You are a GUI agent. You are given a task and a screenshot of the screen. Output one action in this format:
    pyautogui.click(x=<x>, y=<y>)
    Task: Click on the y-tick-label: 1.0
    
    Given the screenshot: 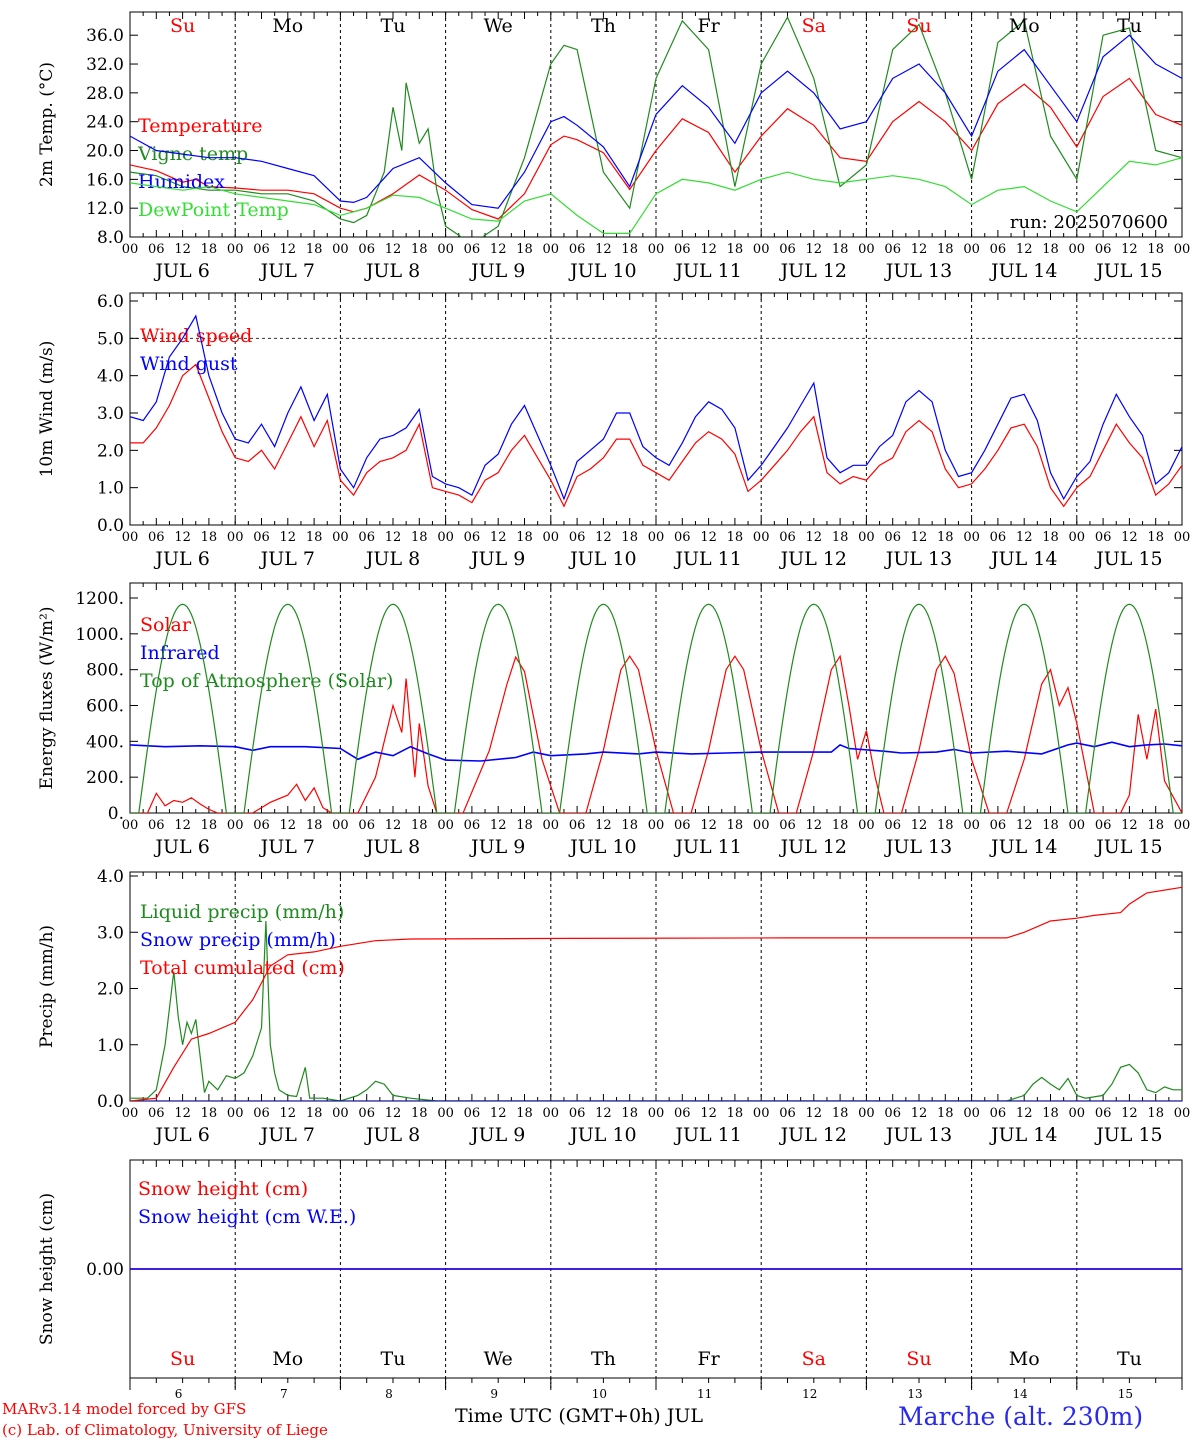 What is the action you would take?
    pyautogui.click(x=110, y=489)
    